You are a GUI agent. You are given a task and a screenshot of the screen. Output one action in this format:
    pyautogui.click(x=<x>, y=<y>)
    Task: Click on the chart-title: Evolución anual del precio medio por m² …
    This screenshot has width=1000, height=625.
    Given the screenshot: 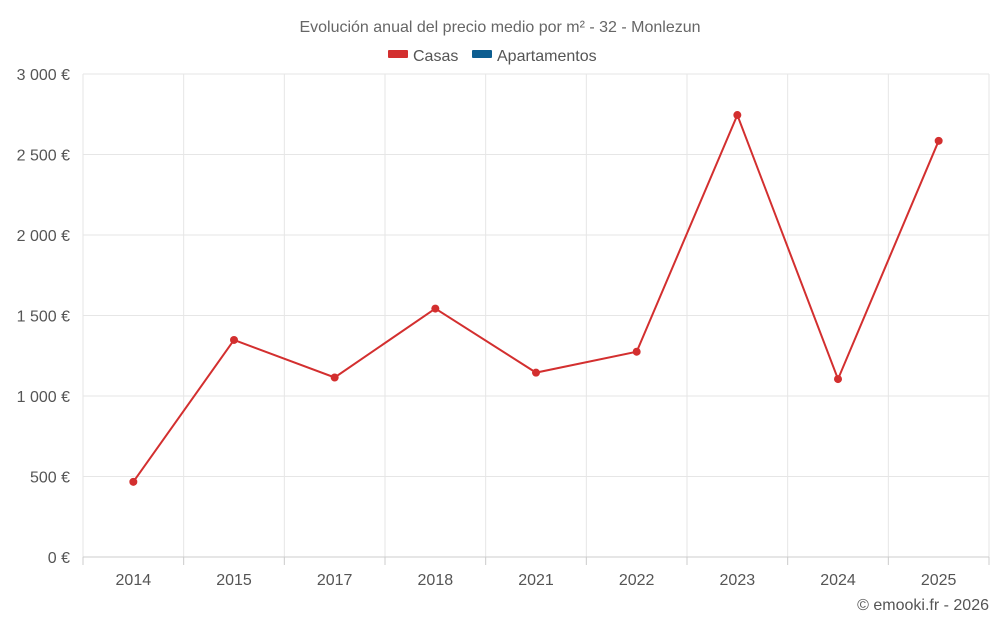 What is the action you would take?
    pyautogui.click(x=499, y=27)
    